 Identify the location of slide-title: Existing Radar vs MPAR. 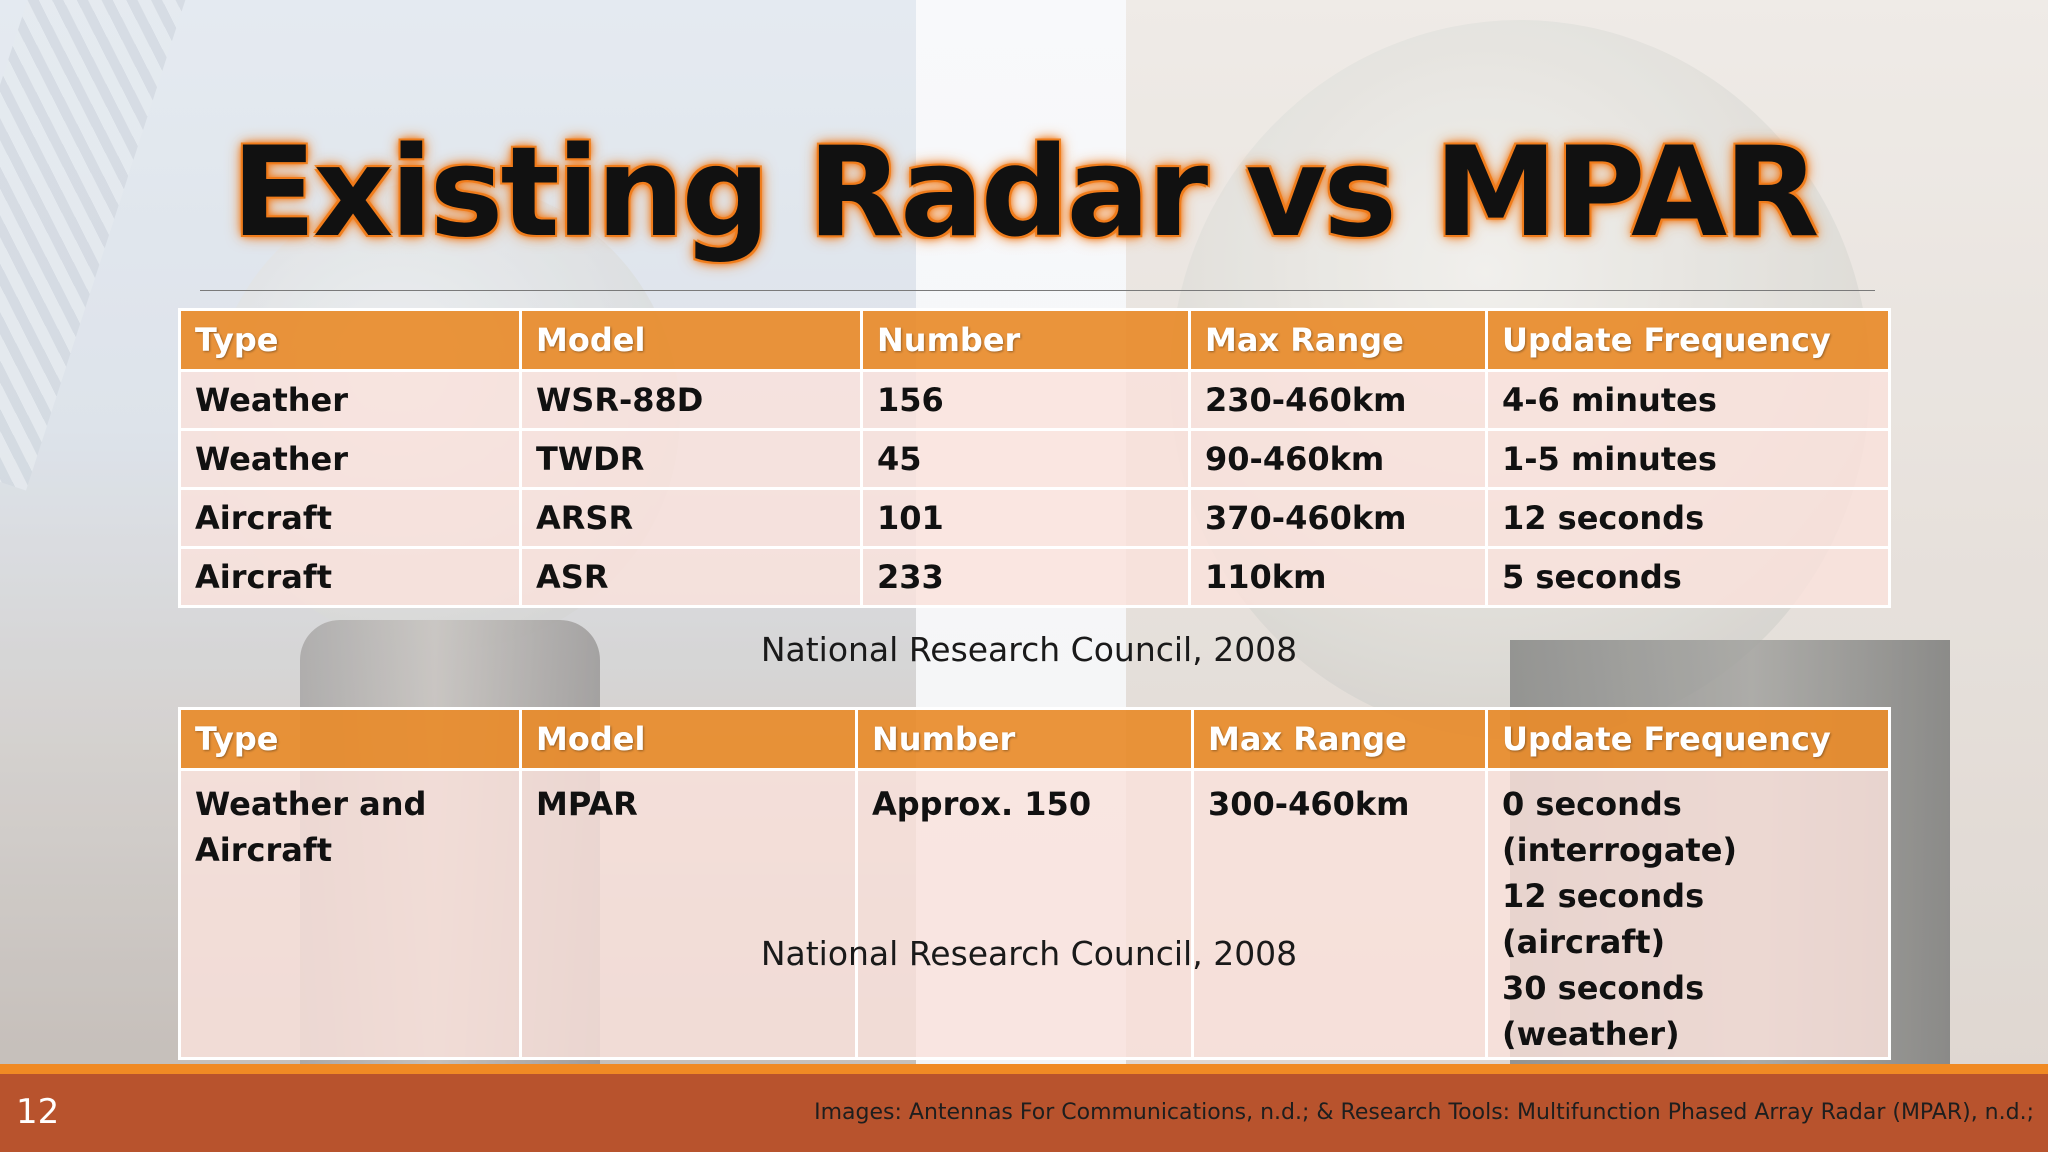
(1025, 193).